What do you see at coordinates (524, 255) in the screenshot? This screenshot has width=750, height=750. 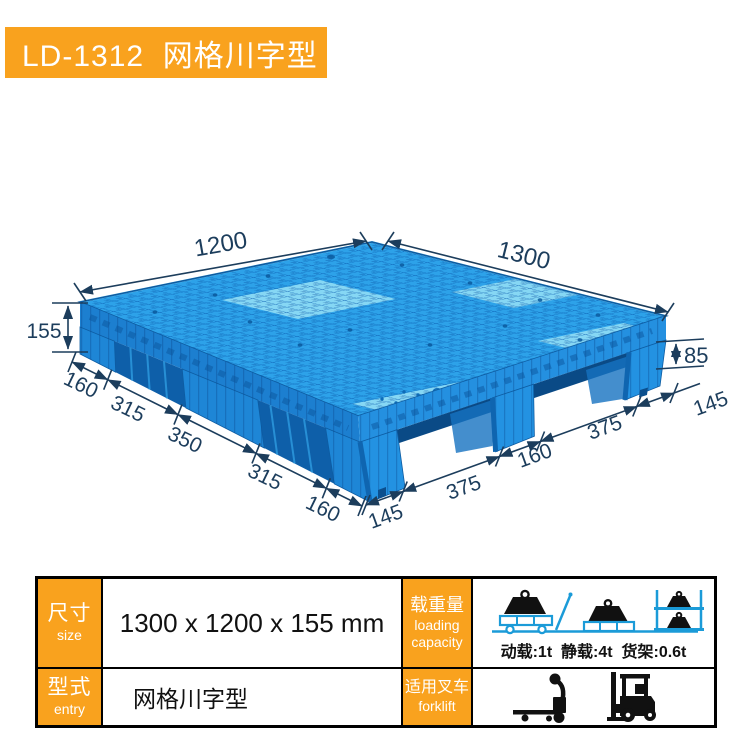 I see `dim-label-1300: 1300` at bounding box center [524, 255].